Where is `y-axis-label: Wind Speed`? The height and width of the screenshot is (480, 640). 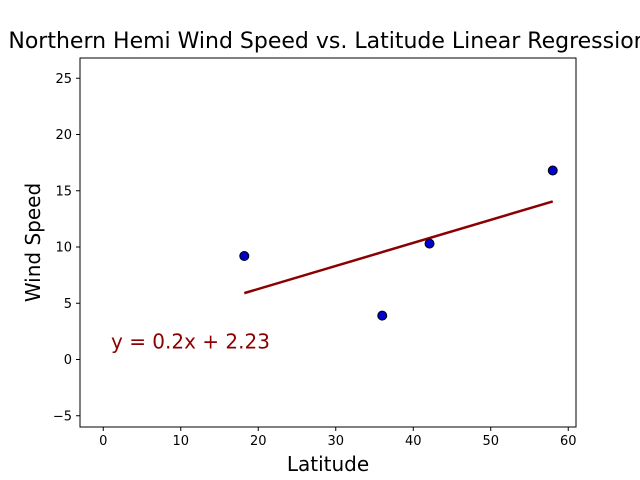 y-axis-label: Wind Speed is located at coordinates (33, 242).